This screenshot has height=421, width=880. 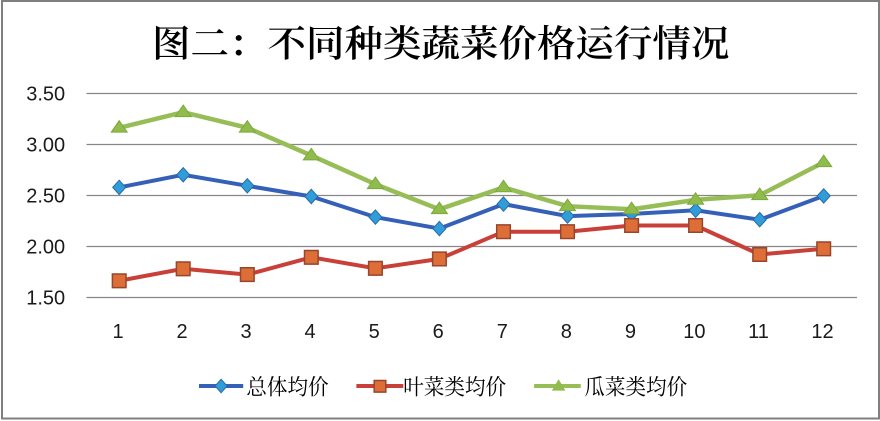 What do you see at coordinates (45, 95) in the screenshot?
I see `svg-text: 3.50` at bounding box center [45, 95].